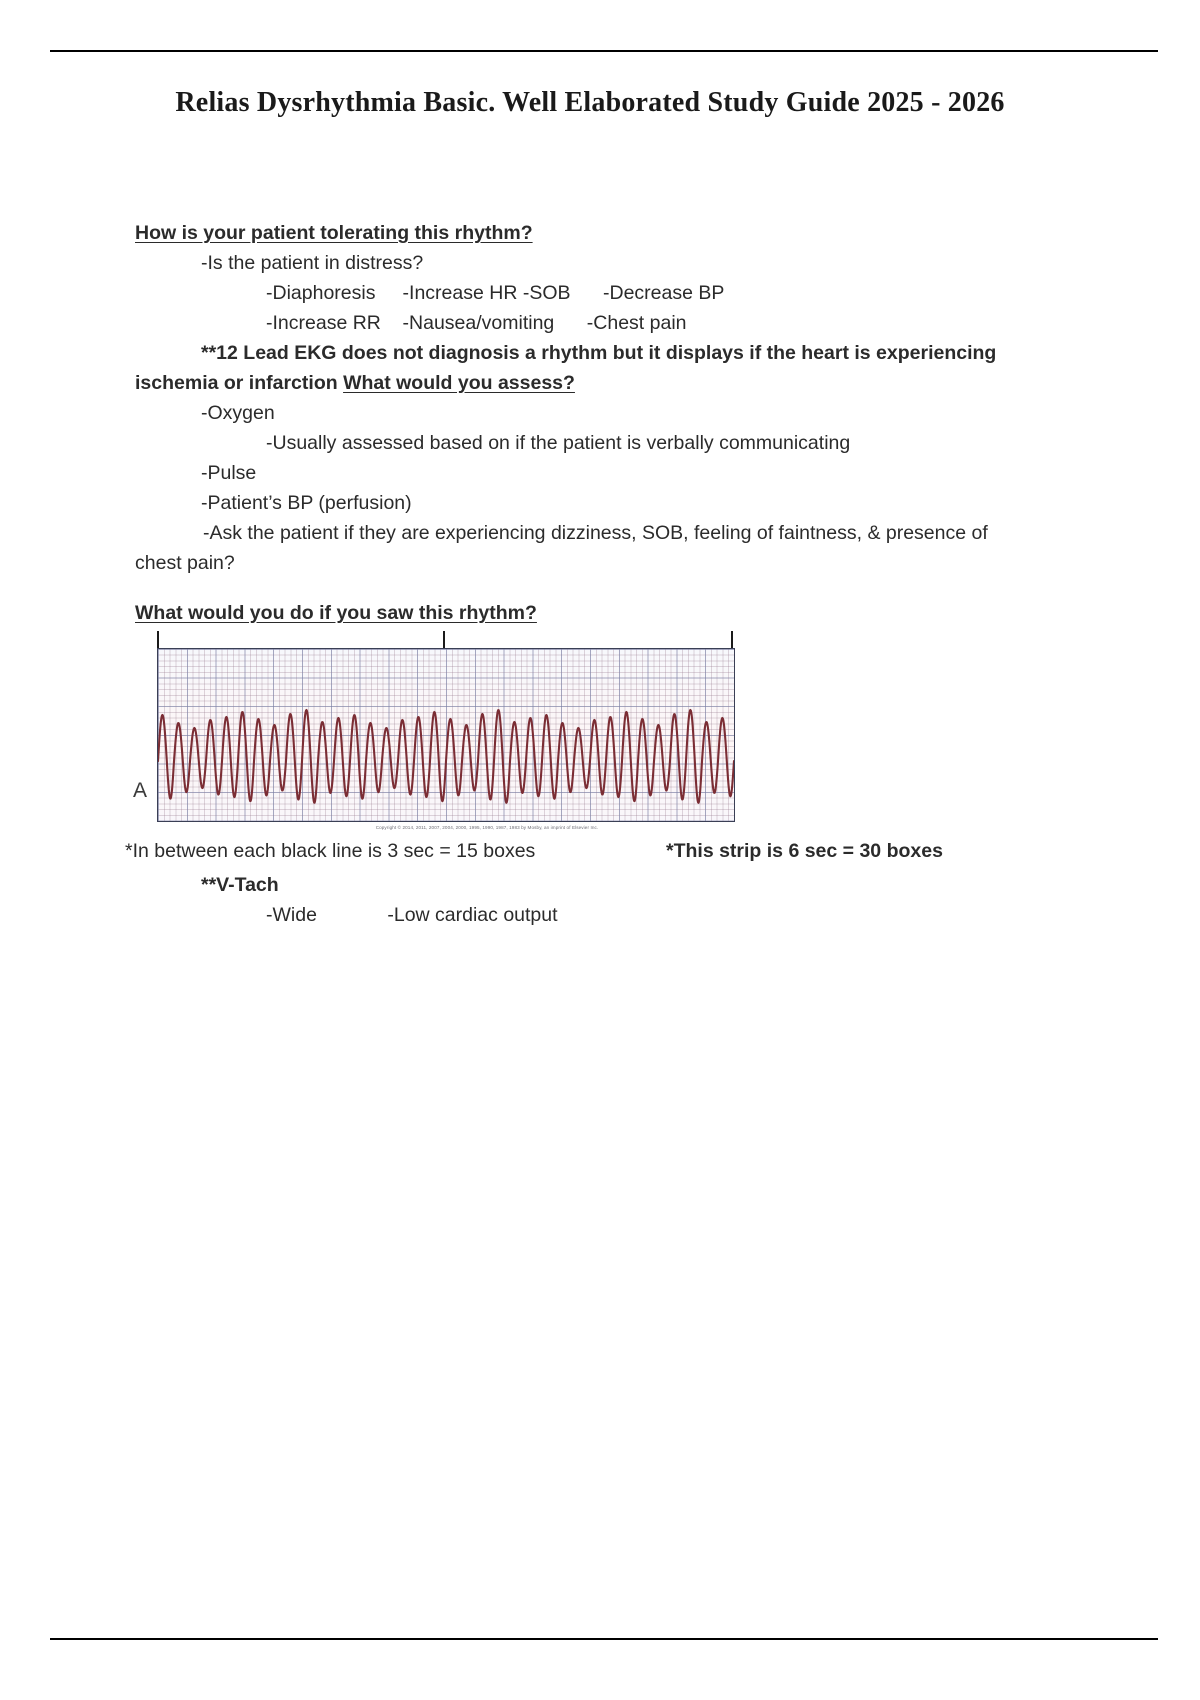 Image resolution: width=1200 pixels, height=1700 pixels. Describe the element at coordinates (229, 473) in the screenshot. I see `line-pulse: -Pulse` at that location.